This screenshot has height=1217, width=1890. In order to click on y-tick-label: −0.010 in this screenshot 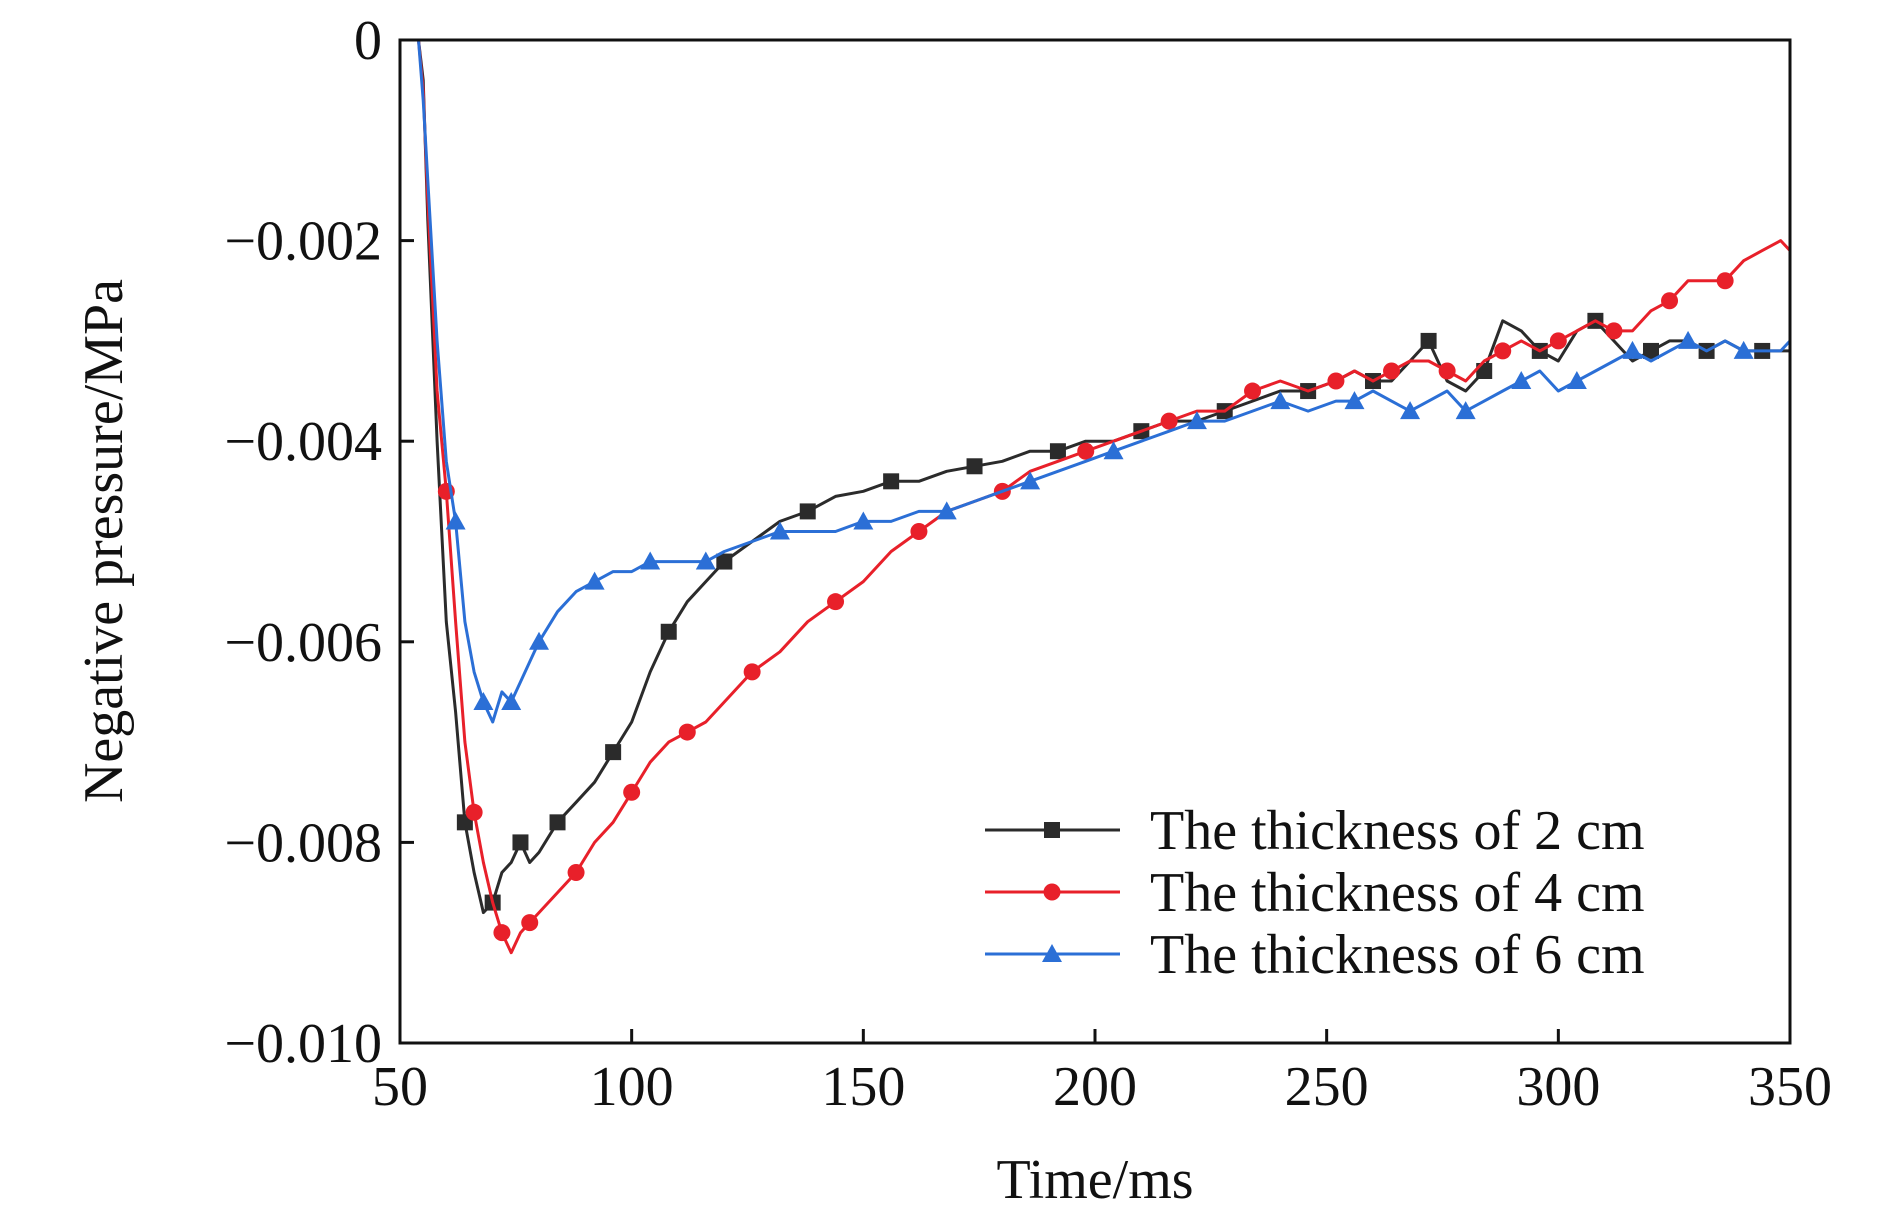, I will do `click(303, 1044)`.